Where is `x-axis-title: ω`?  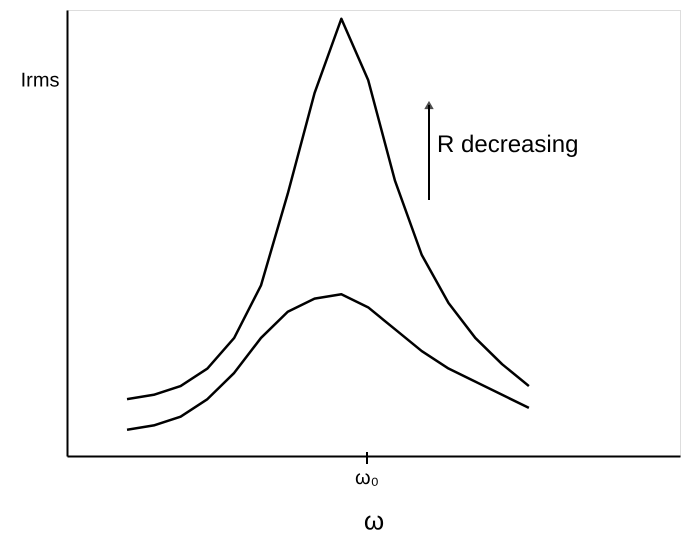 x-axis-title: ω is located at coordinates (374, 521).